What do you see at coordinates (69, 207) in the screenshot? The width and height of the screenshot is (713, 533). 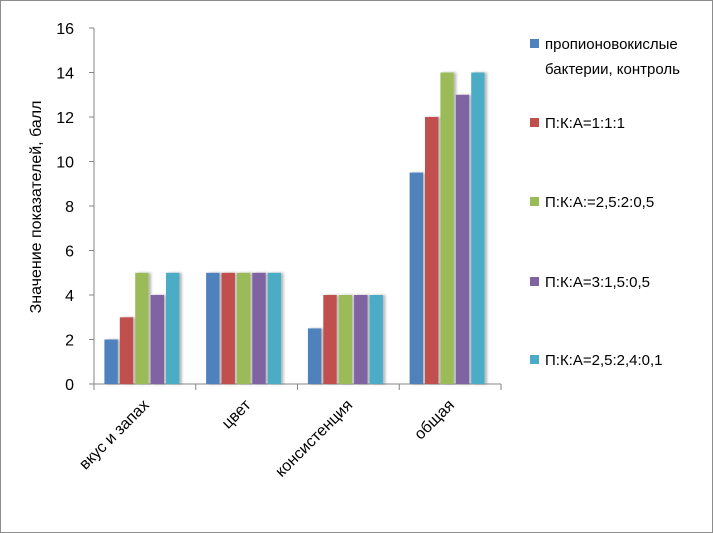 I see `y-tick-label: 8` at bounding box center [69, 207].